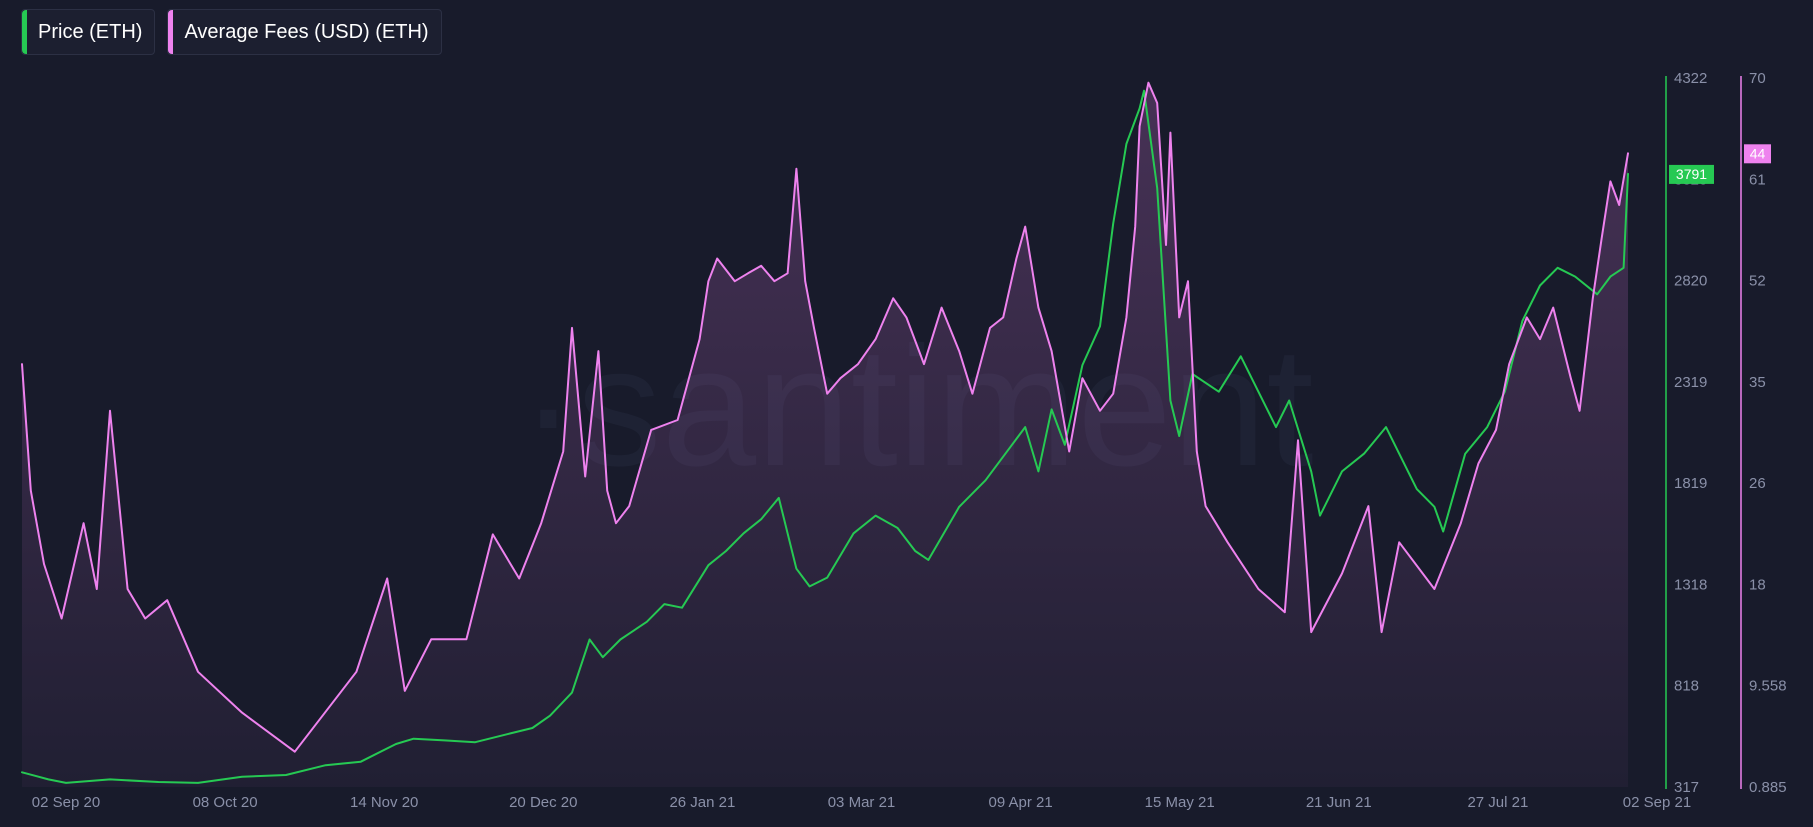 The image size is (1813, 827). Describe the element at coordinates (1757, 584) in the screenshot. I see `fees-tick-label: 18` at that location.